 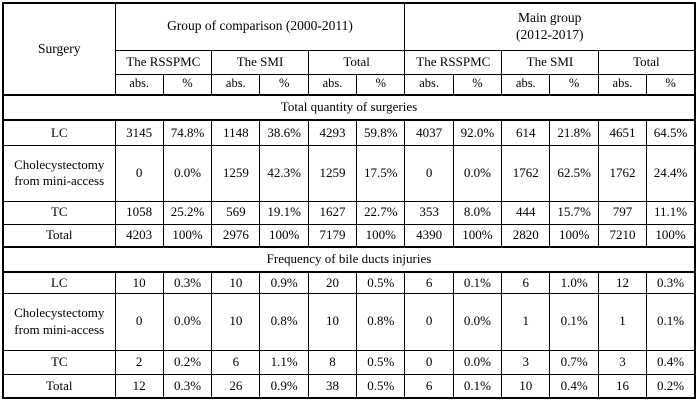 What do you see at coordinates (549, 34) in the screenshot?
I see `main-group-title-line2: (2012-2017)` at bounding box center [549, 34].